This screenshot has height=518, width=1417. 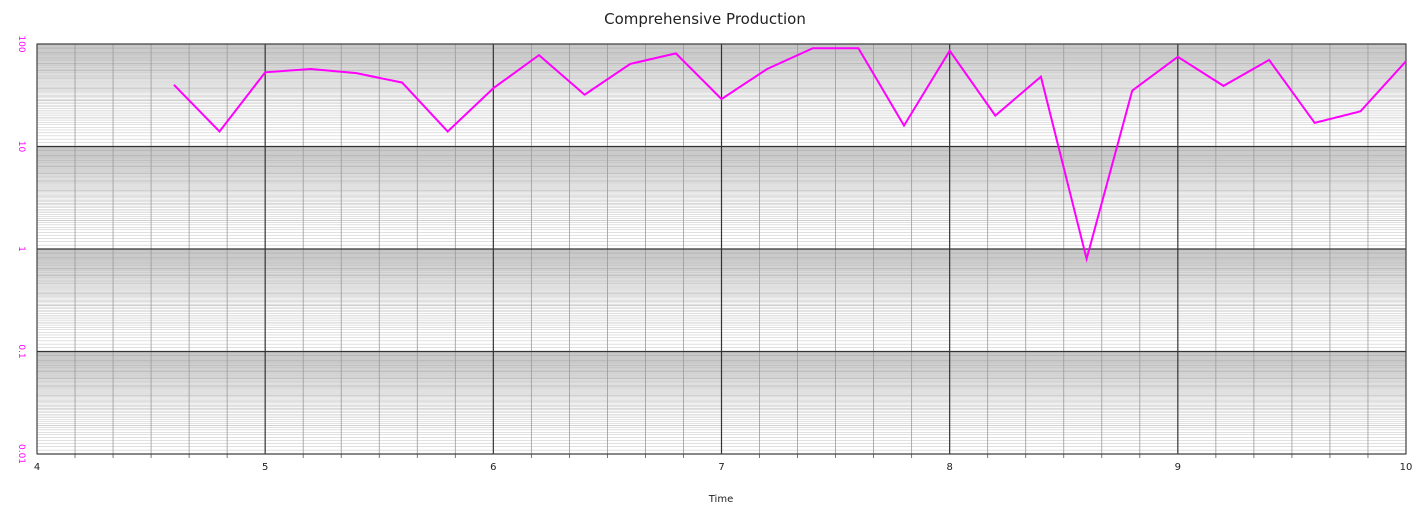 What do you see at coordinates (265, 467) in the screenshot?
I see `x-tick-label: 5` at bounding box center [265, 467].